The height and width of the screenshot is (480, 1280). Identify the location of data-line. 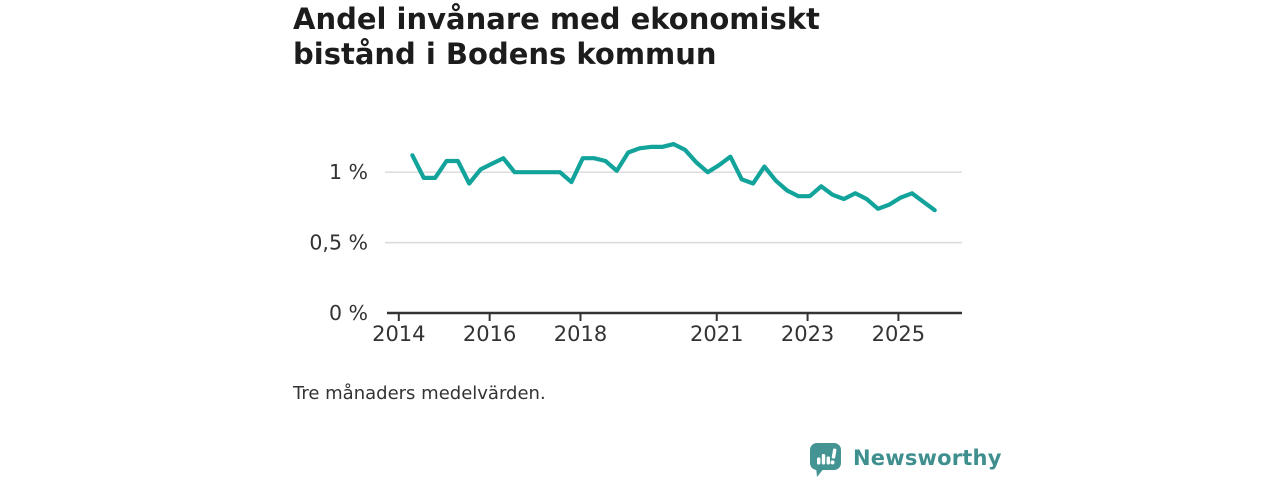
(673, 177).